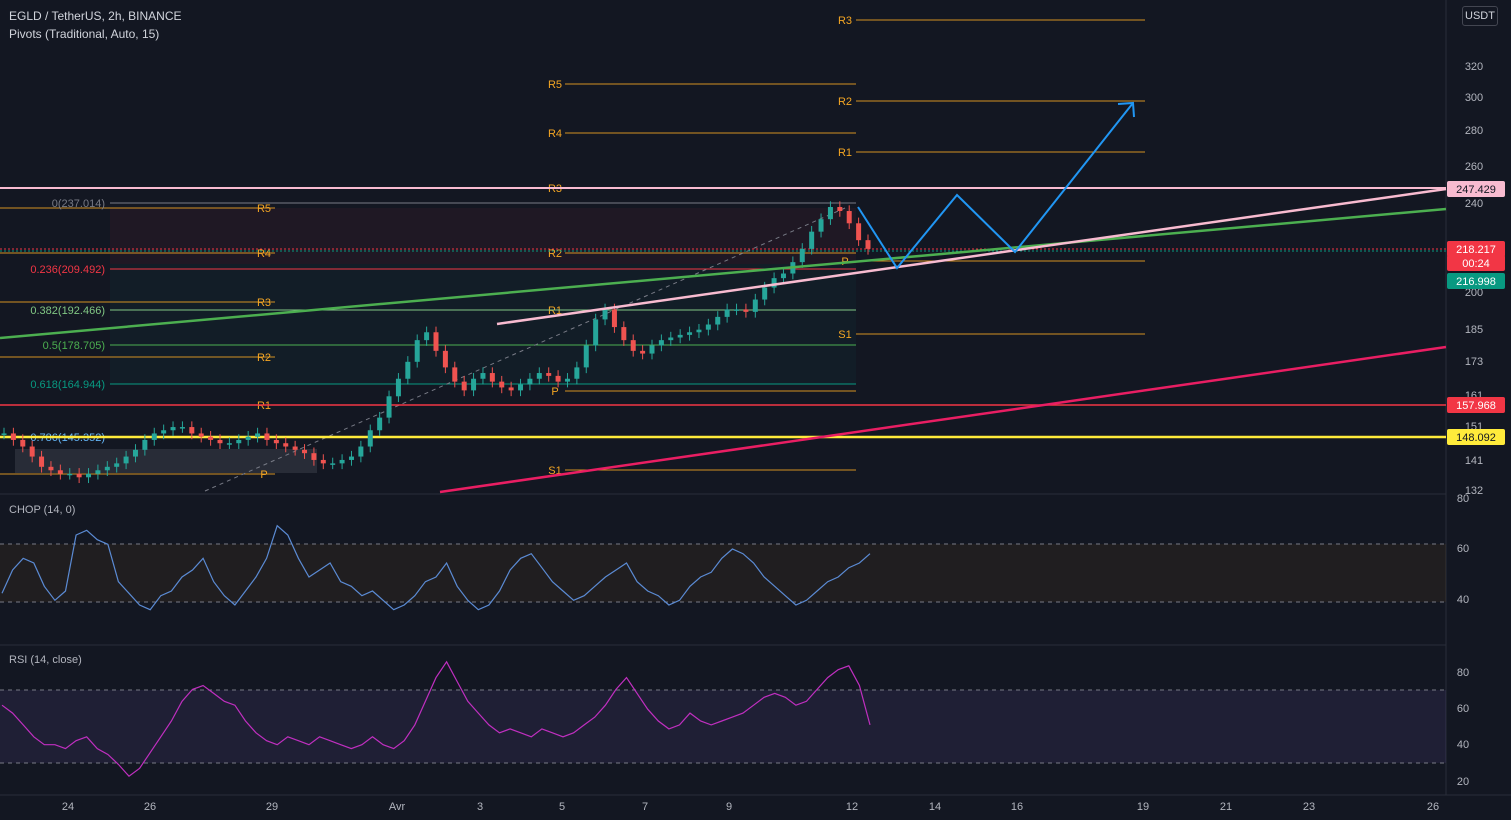 The image size is (1511, 820). What do you see at coordinates (74, 346) in the screenshot?
I see `fib-level-label: 0.5(178.705)` at bounding box center [74, 346].